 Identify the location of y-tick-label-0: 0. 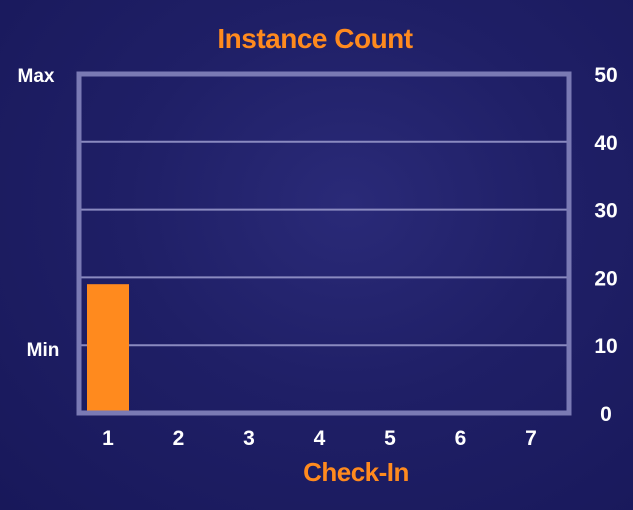
(606, 414).